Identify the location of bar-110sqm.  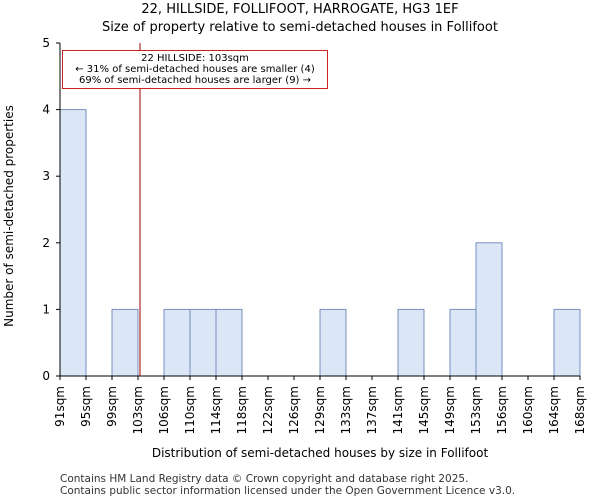
(203, 342).